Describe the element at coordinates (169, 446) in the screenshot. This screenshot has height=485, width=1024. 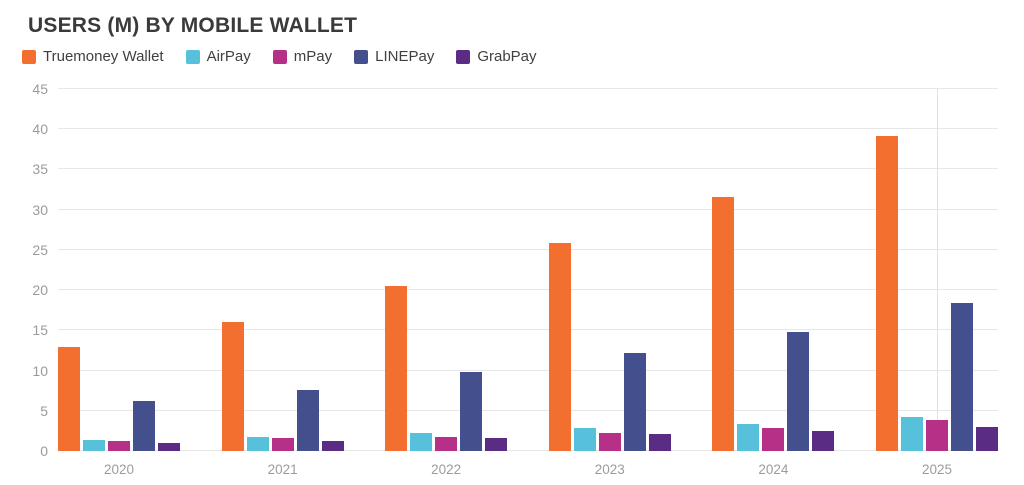
I see `bar-grabpay-2020` at that location.